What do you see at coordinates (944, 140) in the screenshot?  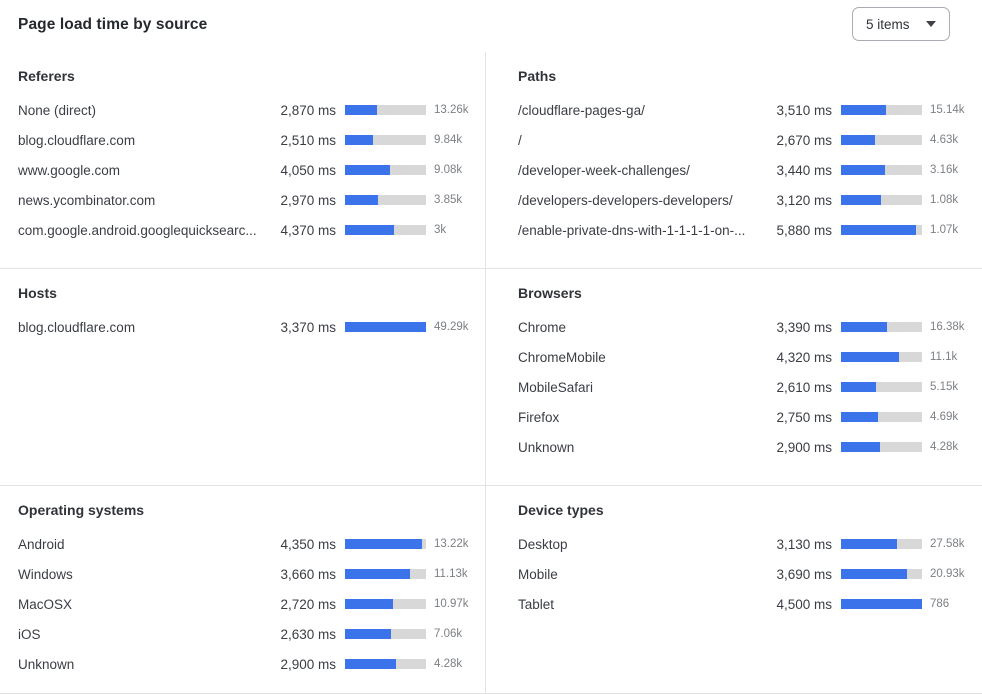 I see `count-value: 4.63k` at bounding box center [944, 140].